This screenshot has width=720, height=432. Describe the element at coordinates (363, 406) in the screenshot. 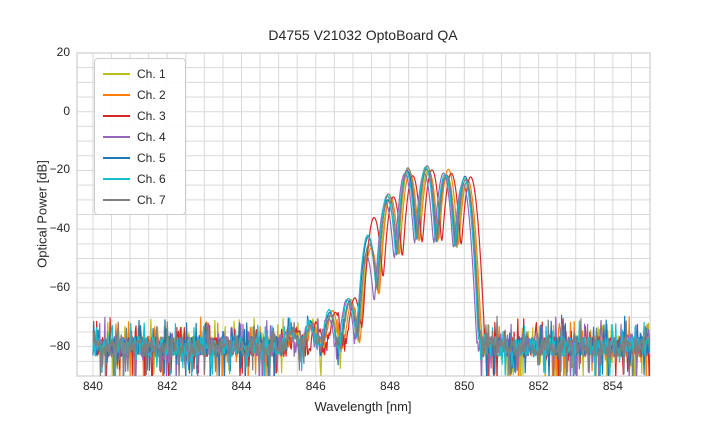

I see `x-axis-label: Wavelength [nm]` at that location.